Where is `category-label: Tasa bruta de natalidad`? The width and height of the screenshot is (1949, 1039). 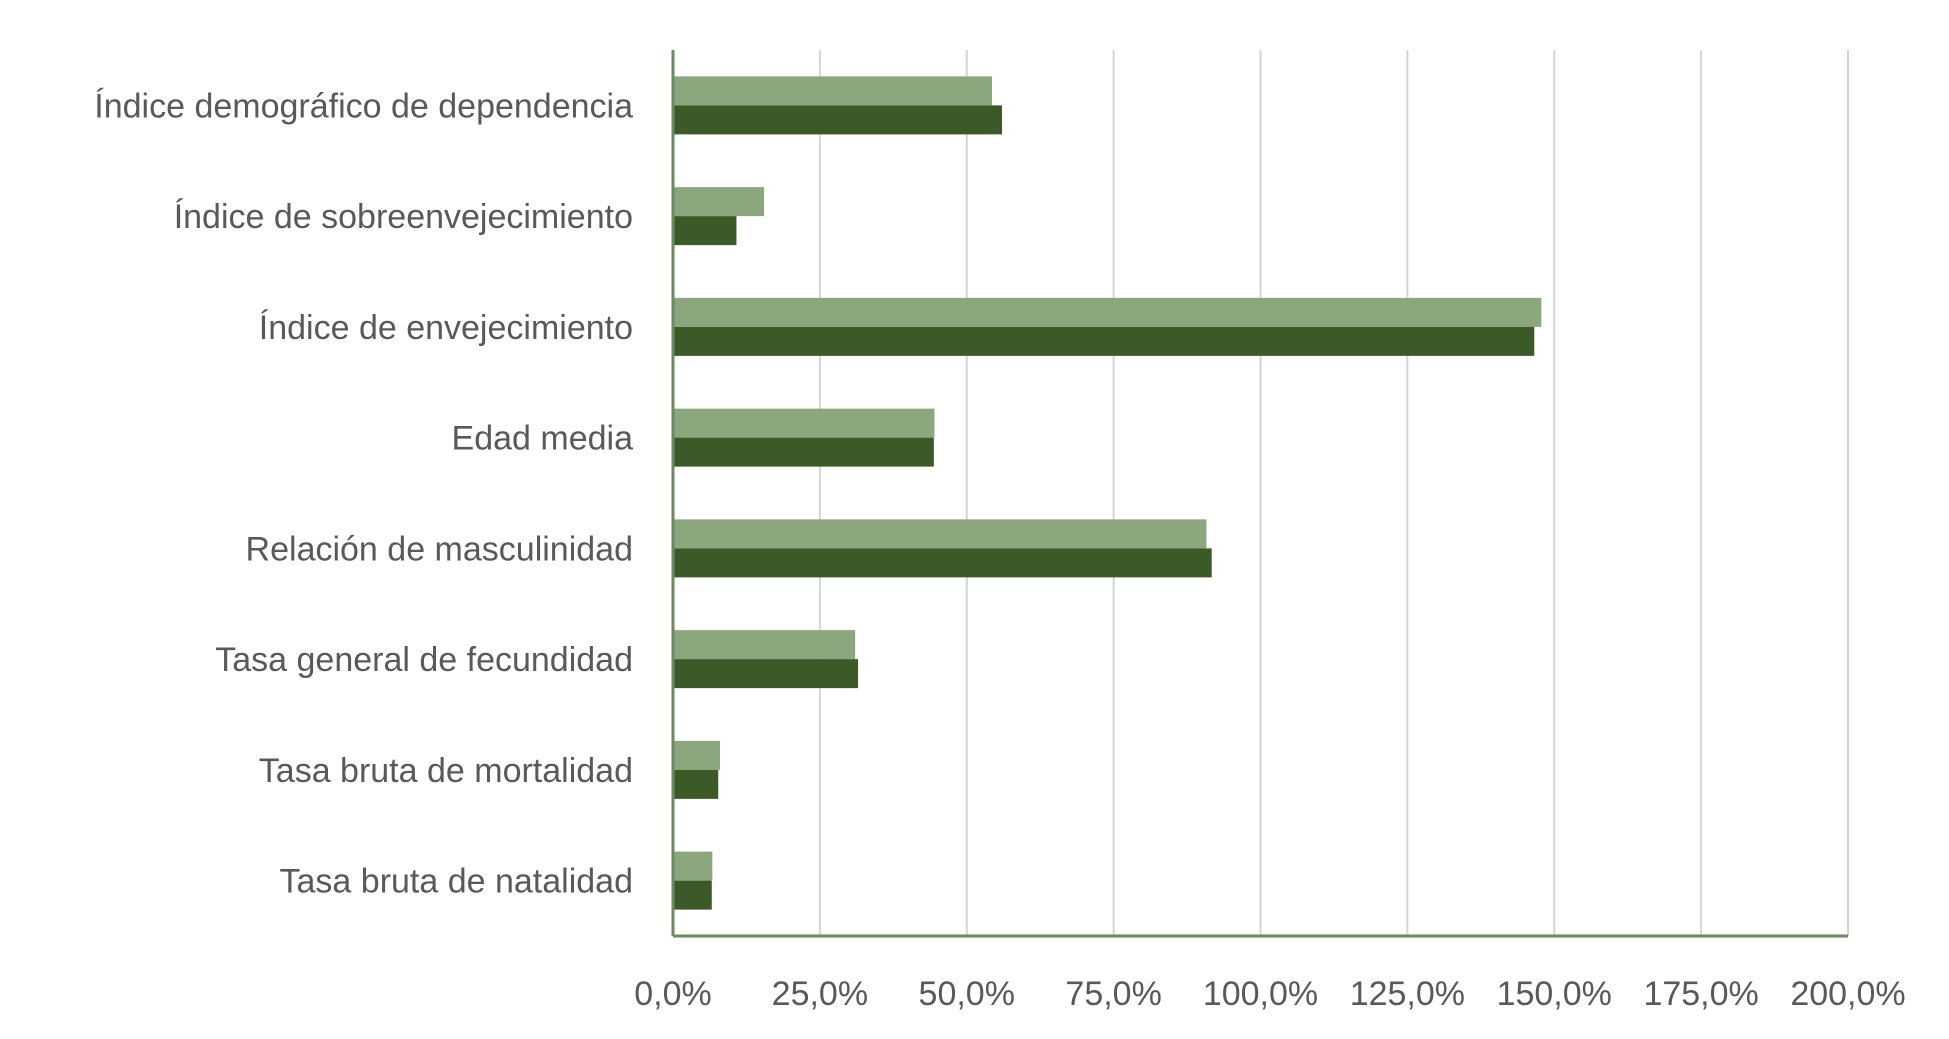
category-label: Tasa bruta de natalidad is located at coordinates (456, 882).